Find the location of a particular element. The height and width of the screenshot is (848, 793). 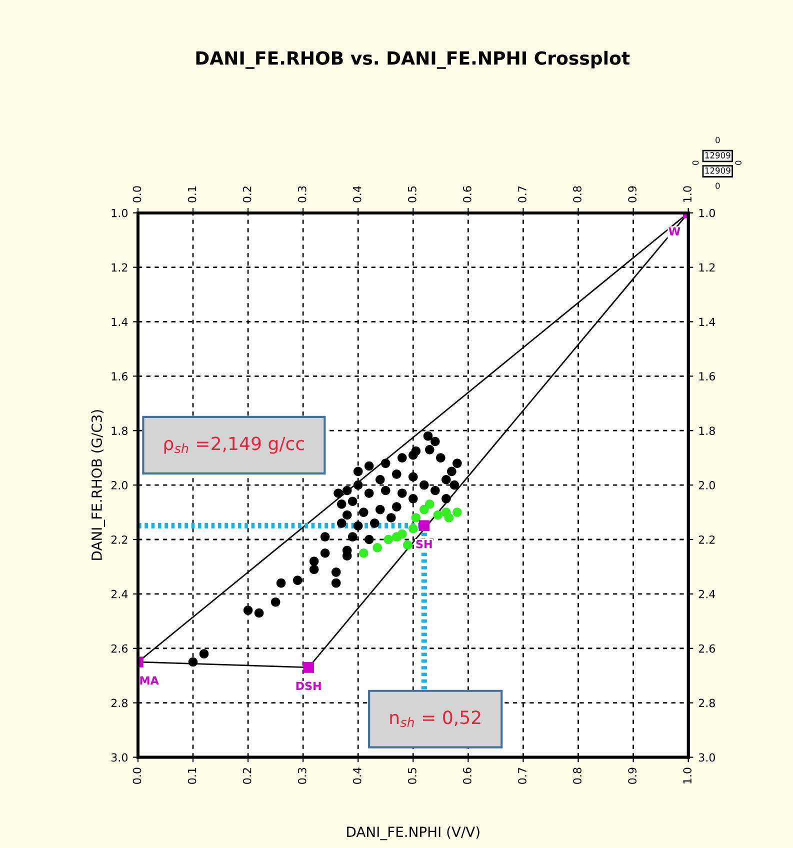

x2-tick-label: 0.1 is located at coordinates (192, 194).